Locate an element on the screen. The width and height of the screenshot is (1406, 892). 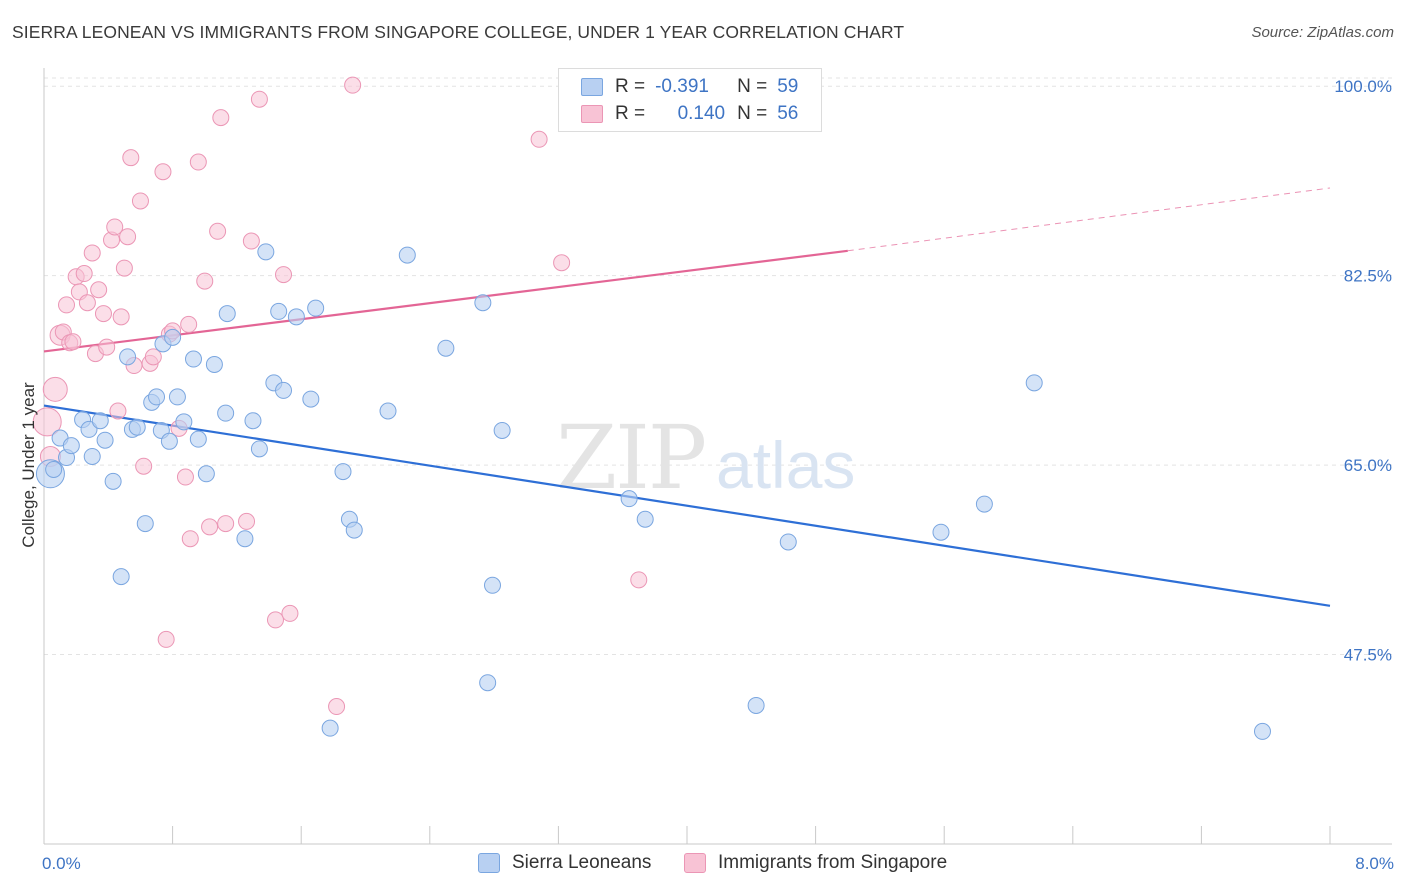
watermark-atlas: atlas is located at coordinates (785, 465).